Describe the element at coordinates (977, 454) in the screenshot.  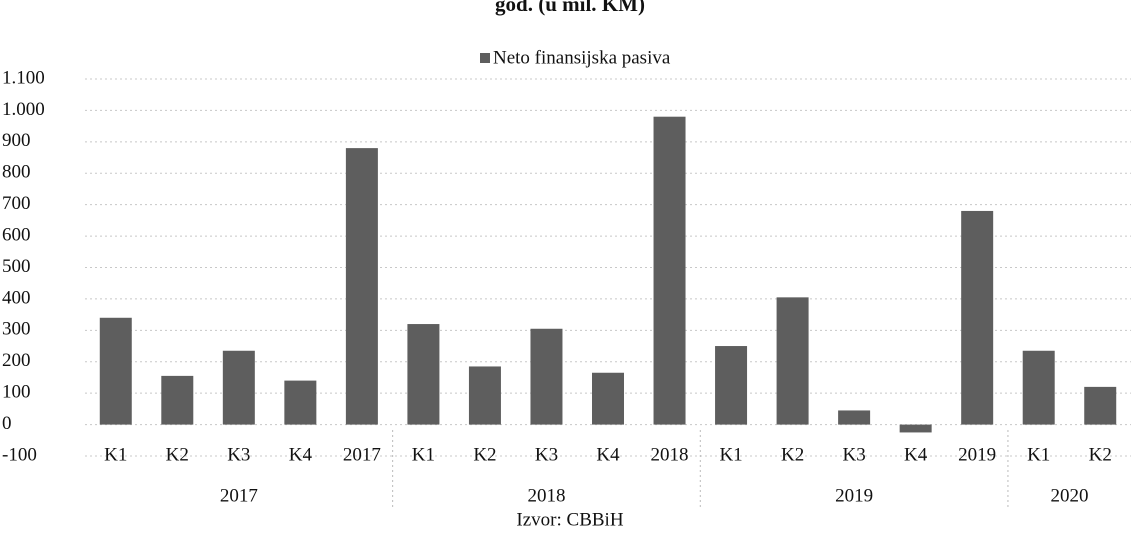
I see `x-tick-label: 2019` at that location.